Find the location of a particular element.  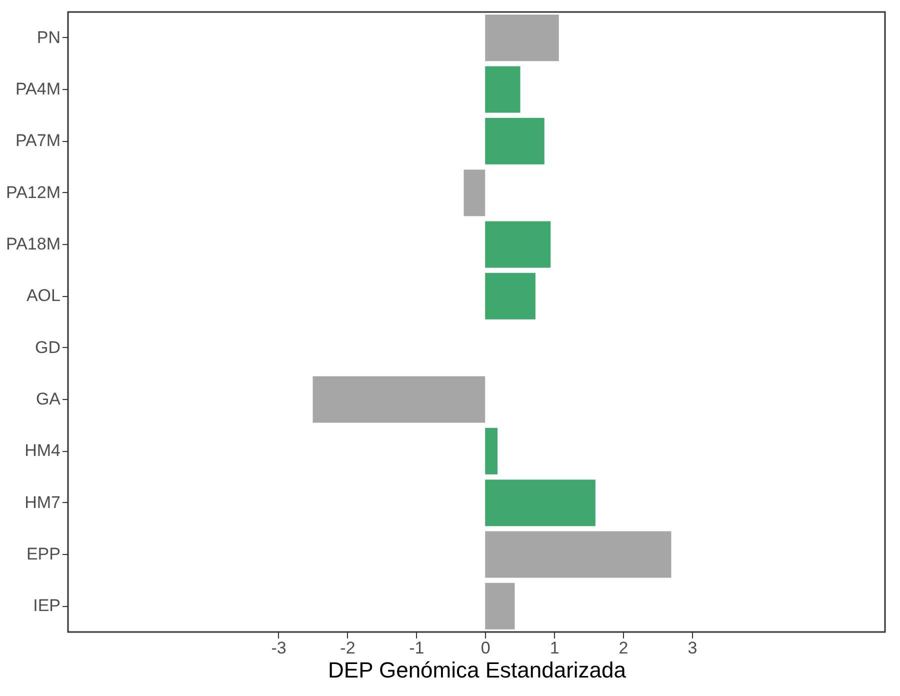

y-tick-label: PA4M is located at coordinates (37, 89).